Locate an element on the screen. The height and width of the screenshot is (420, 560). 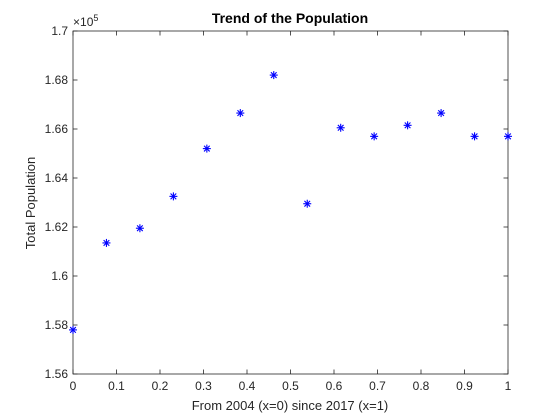
x-tick-label: 0.6 is located at coordinates (334, 386).